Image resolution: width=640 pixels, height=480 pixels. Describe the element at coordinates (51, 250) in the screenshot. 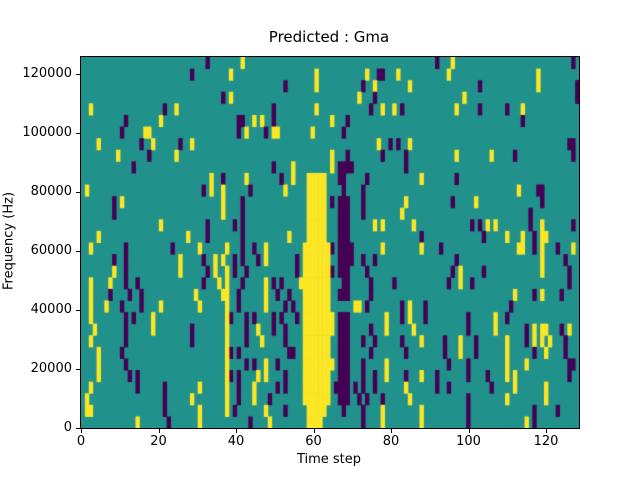

I see `y-tick-label: 60000` at that location.